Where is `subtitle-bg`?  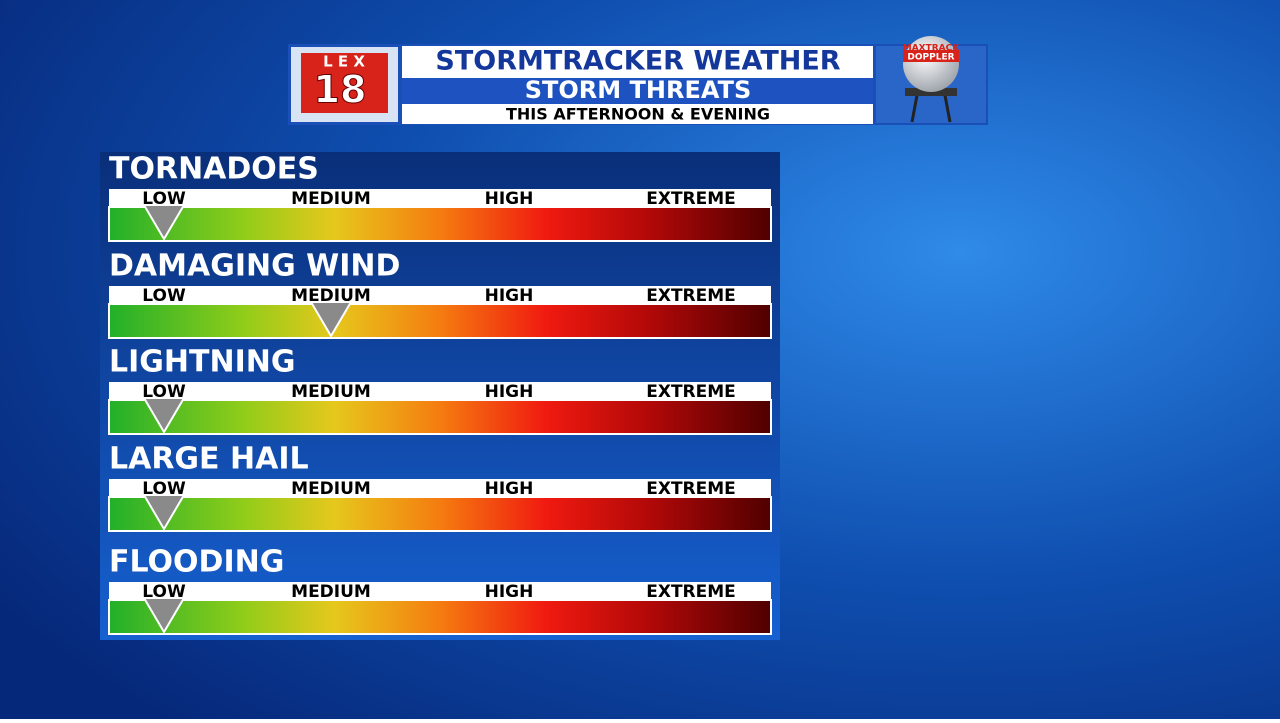
subtitle-bg is located at coordinates (637, 91).